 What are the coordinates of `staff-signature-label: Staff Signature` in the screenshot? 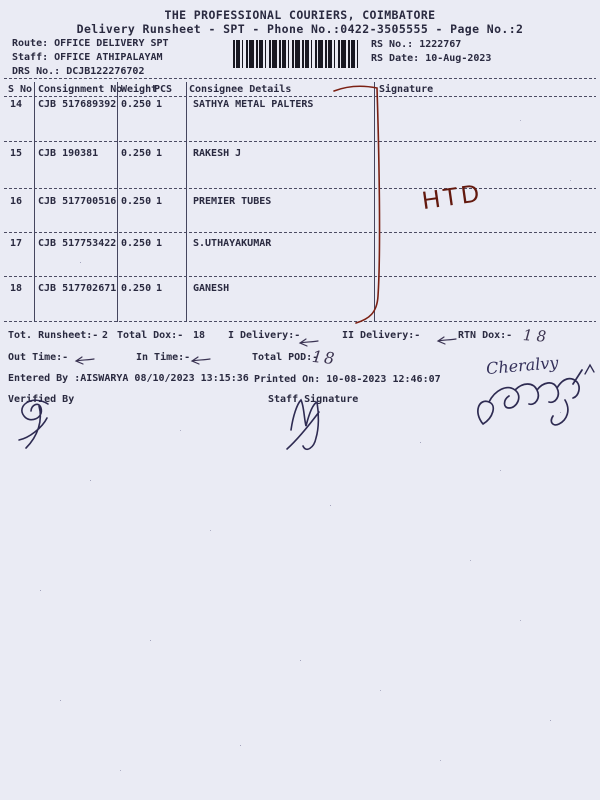 It's located at (313, 399).